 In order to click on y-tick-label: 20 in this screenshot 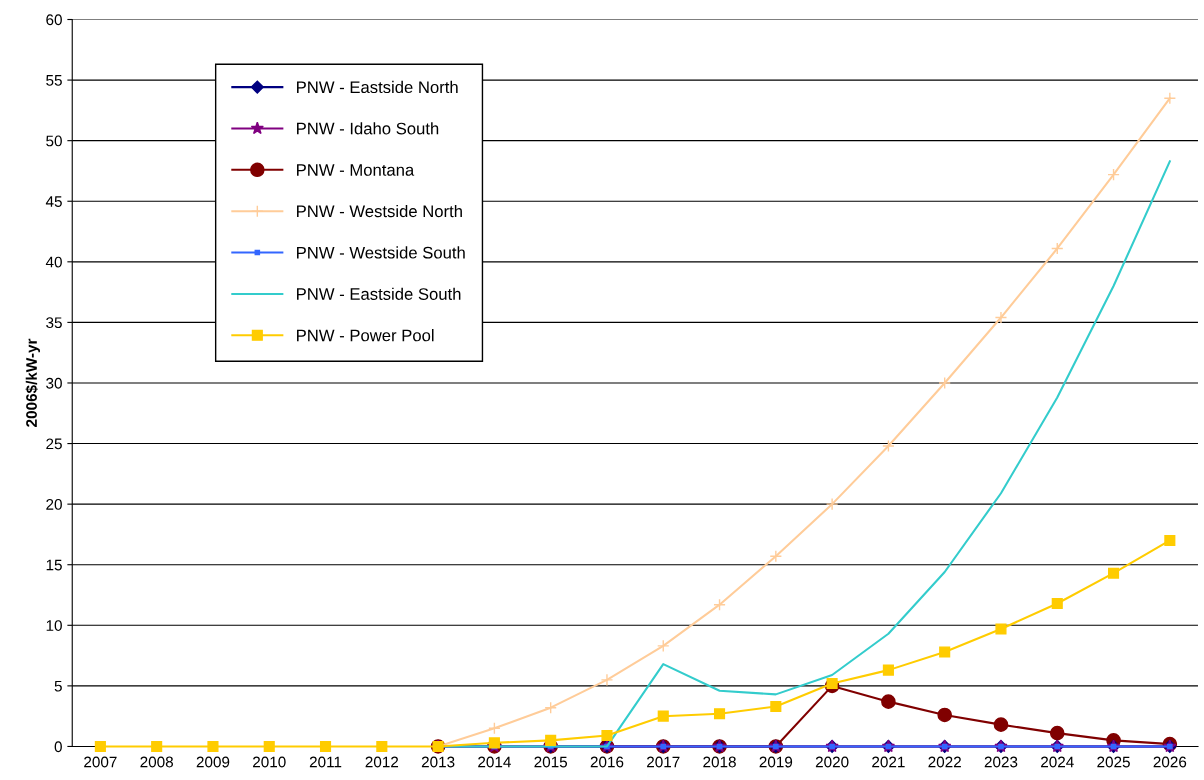, I will do `click(54, 504)`.